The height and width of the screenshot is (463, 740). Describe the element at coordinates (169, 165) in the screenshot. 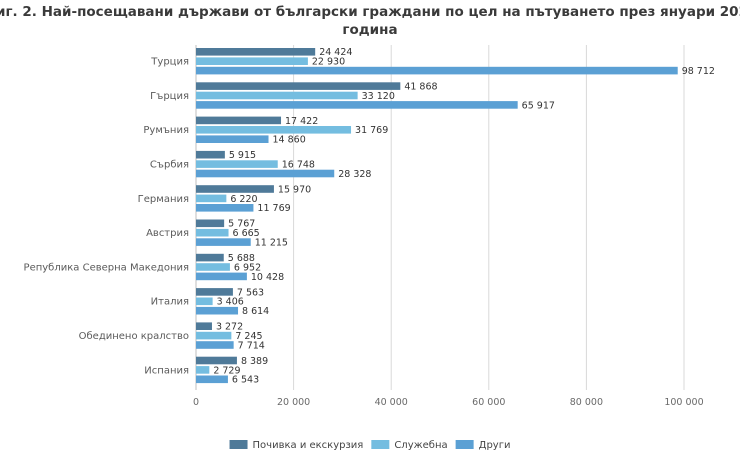

I see `category-label: Сърбия` at that location.